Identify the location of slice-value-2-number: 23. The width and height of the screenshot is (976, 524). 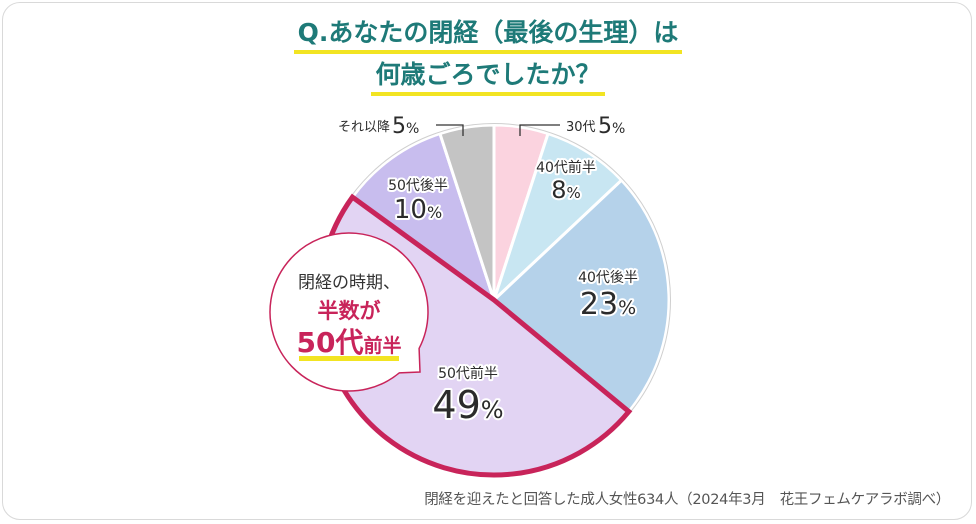
(599, 304).